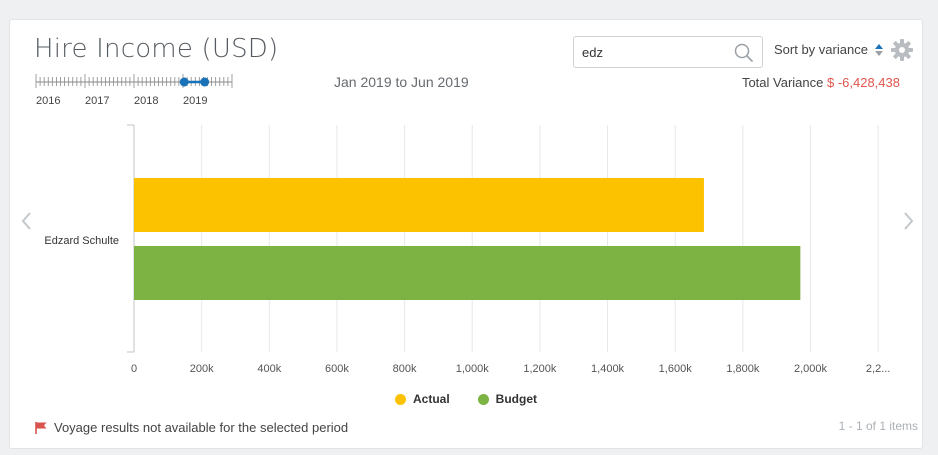  I want to click on bar-budget, so click(467, 273).